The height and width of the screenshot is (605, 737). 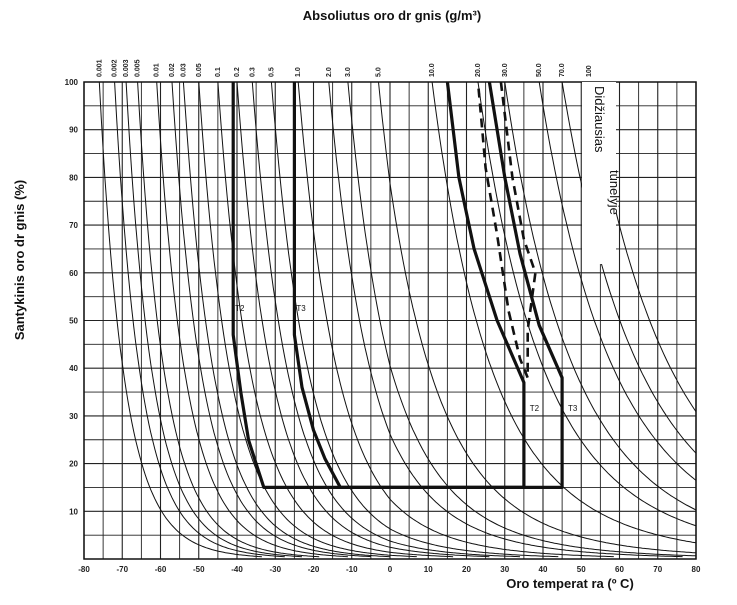 What do you see at coordinates (348, 72) in the screenshot?
I see `absolute-humidity-label: 3.0` at bounding box center [348, 72].